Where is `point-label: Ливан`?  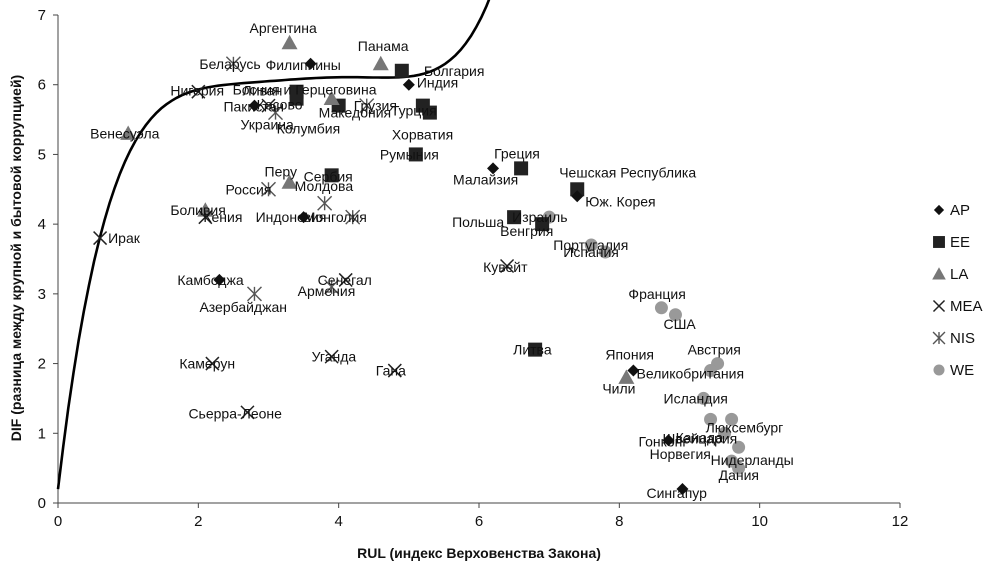 point-label: Ливан is located at coordinates (263, 91).